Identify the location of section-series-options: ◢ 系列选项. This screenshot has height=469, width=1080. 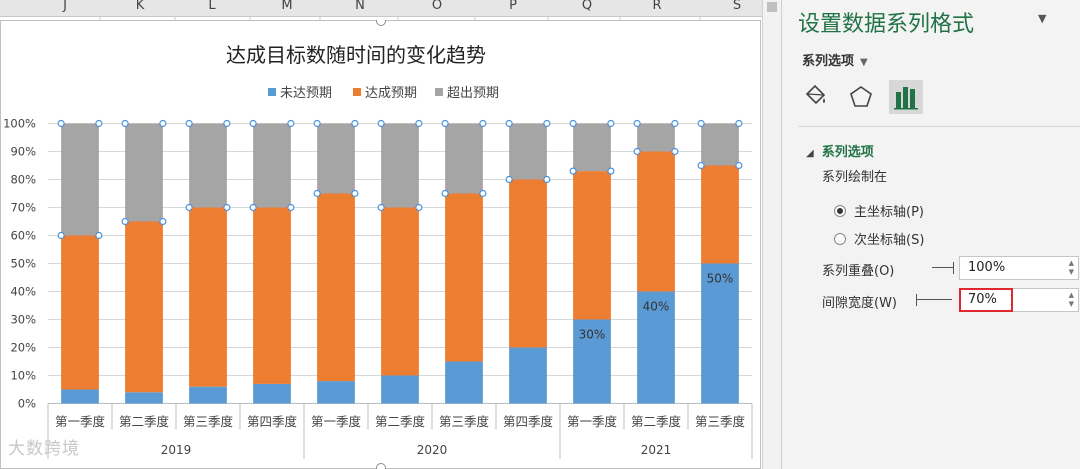
(840, 150).